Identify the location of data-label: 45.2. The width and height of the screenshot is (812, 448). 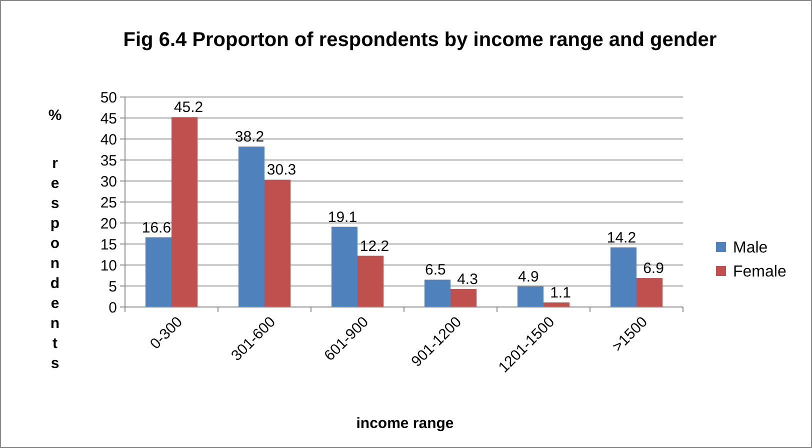
(189, 107).